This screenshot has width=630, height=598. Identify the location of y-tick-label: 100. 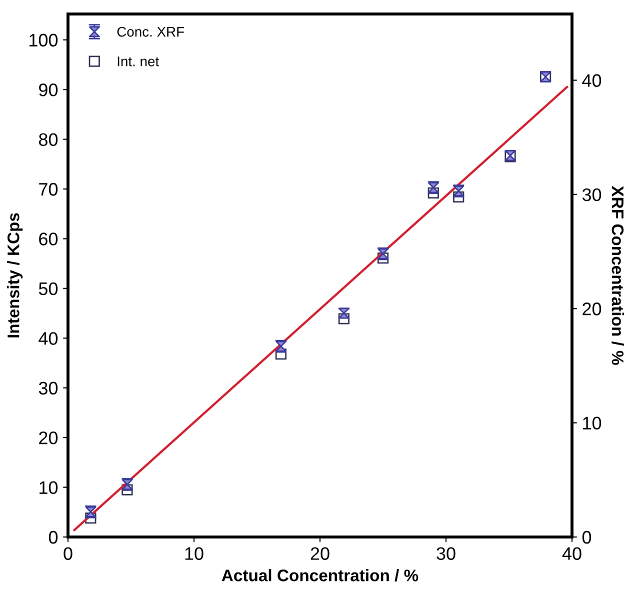
(44, 40).